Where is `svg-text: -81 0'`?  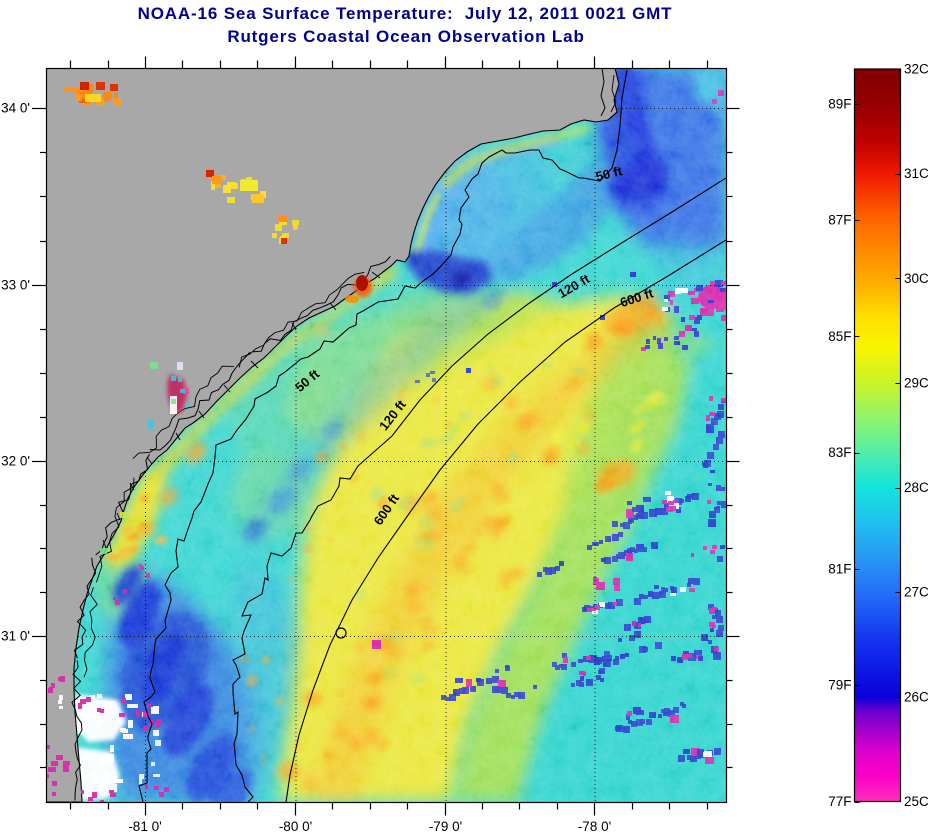 svg-text: -81 0' is located at coordinates (144, 825).